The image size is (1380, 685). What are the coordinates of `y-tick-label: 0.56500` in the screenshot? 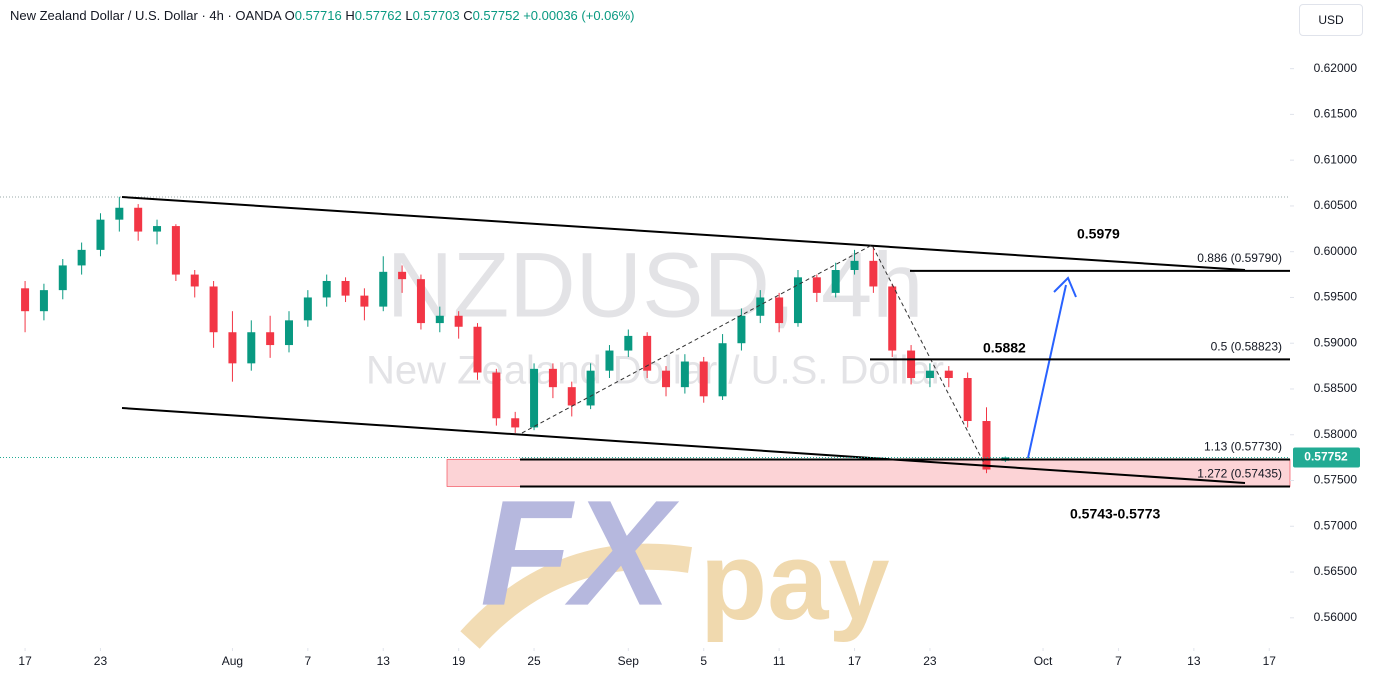 It's located at (1336, 571).